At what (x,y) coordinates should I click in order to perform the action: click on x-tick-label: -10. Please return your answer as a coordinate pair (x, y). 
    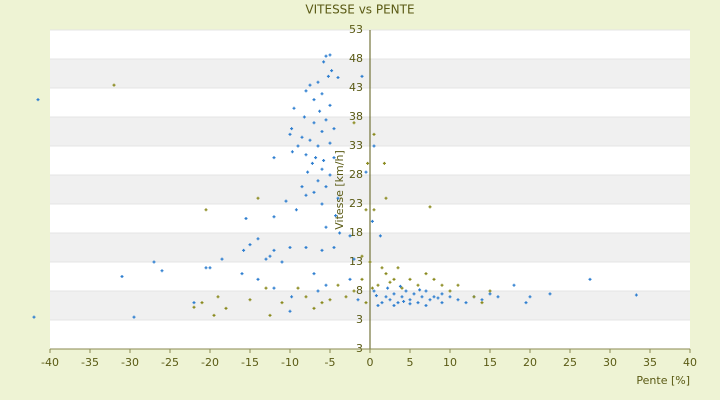
    Looking at the image, I should click on (290, 362).